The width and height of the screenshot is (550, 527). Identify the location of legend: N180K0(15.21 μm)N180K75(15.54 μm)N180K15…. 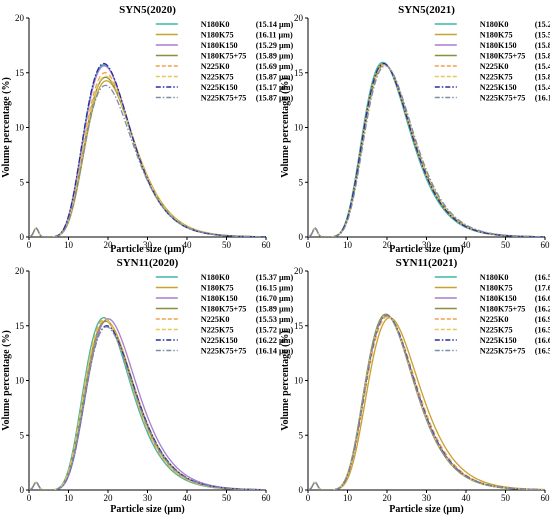
(492, 61).